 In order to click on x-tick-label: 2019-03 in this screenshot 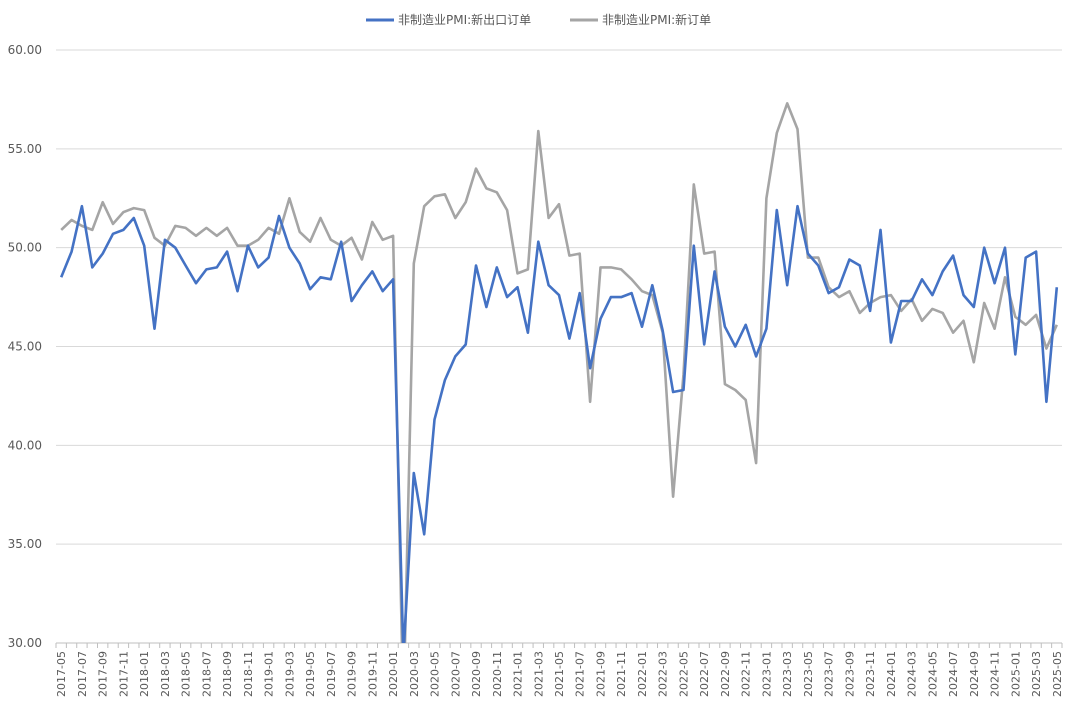, I will do `click(289, 674)`.